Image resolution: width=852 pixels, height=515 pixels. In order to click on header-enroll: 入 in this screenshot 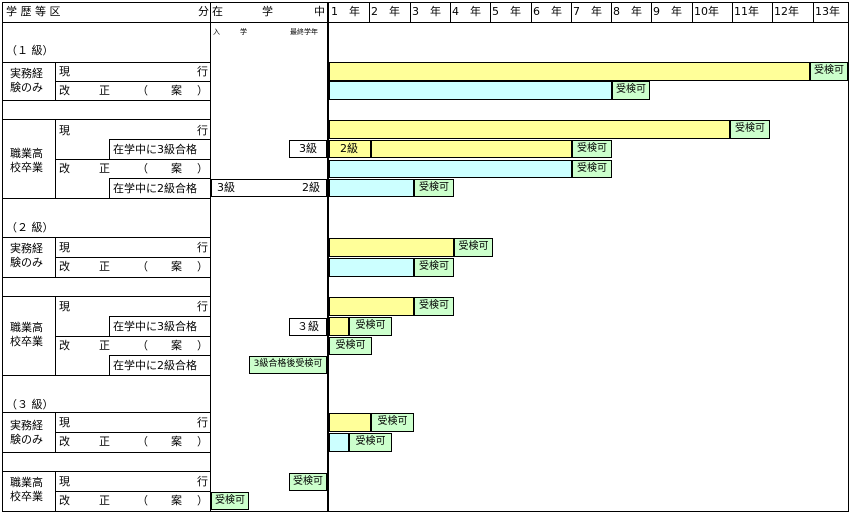, I will do `click(216, 32)`.